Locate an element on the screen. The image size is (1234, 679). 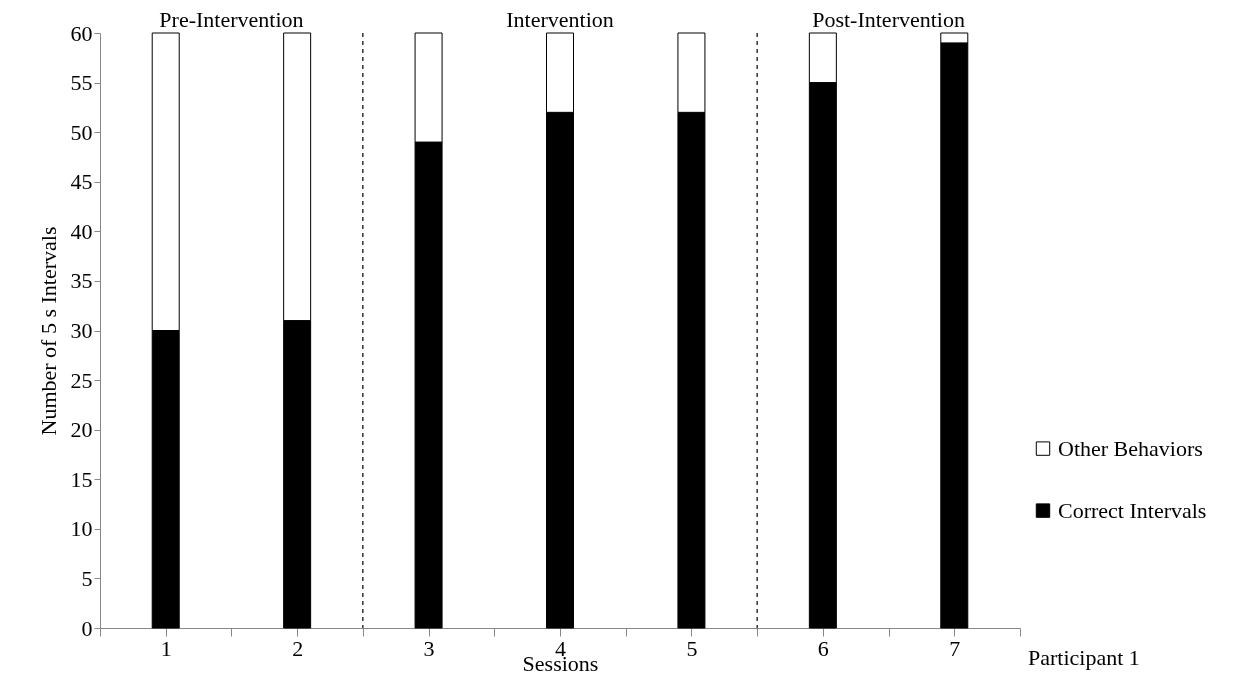
x-tick-label: 3 is located at coordinates (429, 648).